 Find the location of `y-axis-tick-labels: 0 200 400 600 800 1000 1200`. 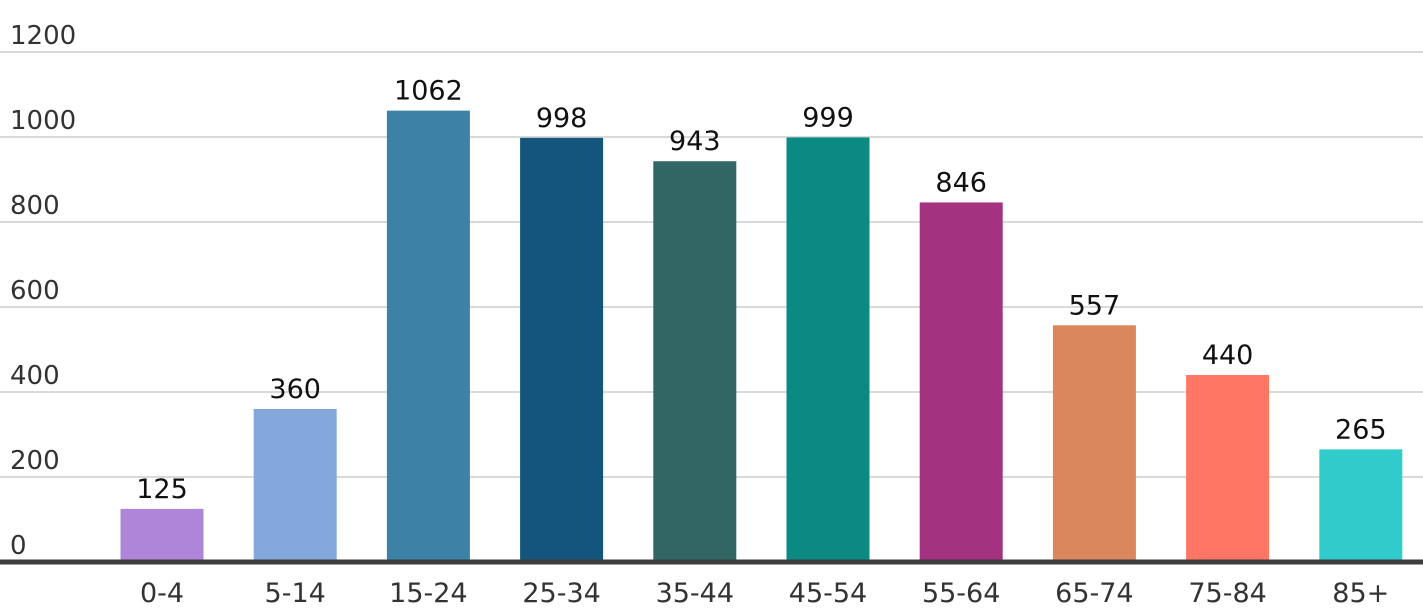

y-axis-tick-labels: 0 200 400 600 800 1000 1200 is located at coordinates (43, 291).